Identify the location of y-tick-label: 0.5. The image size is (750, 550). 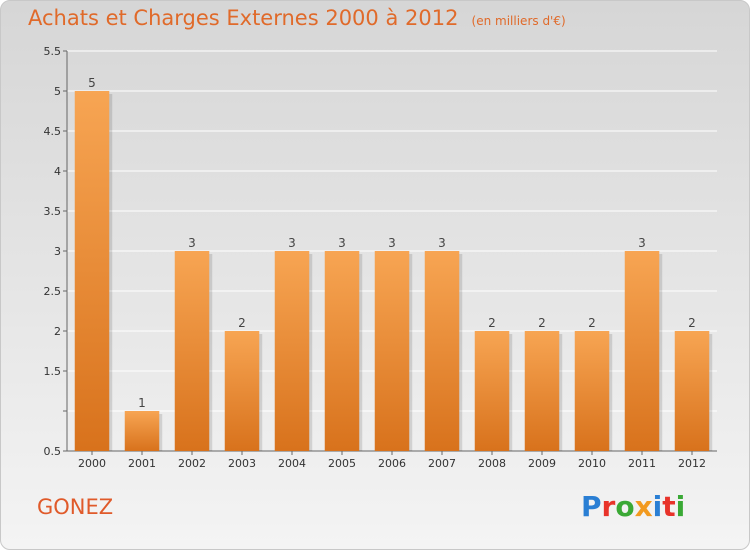
(53, 451).